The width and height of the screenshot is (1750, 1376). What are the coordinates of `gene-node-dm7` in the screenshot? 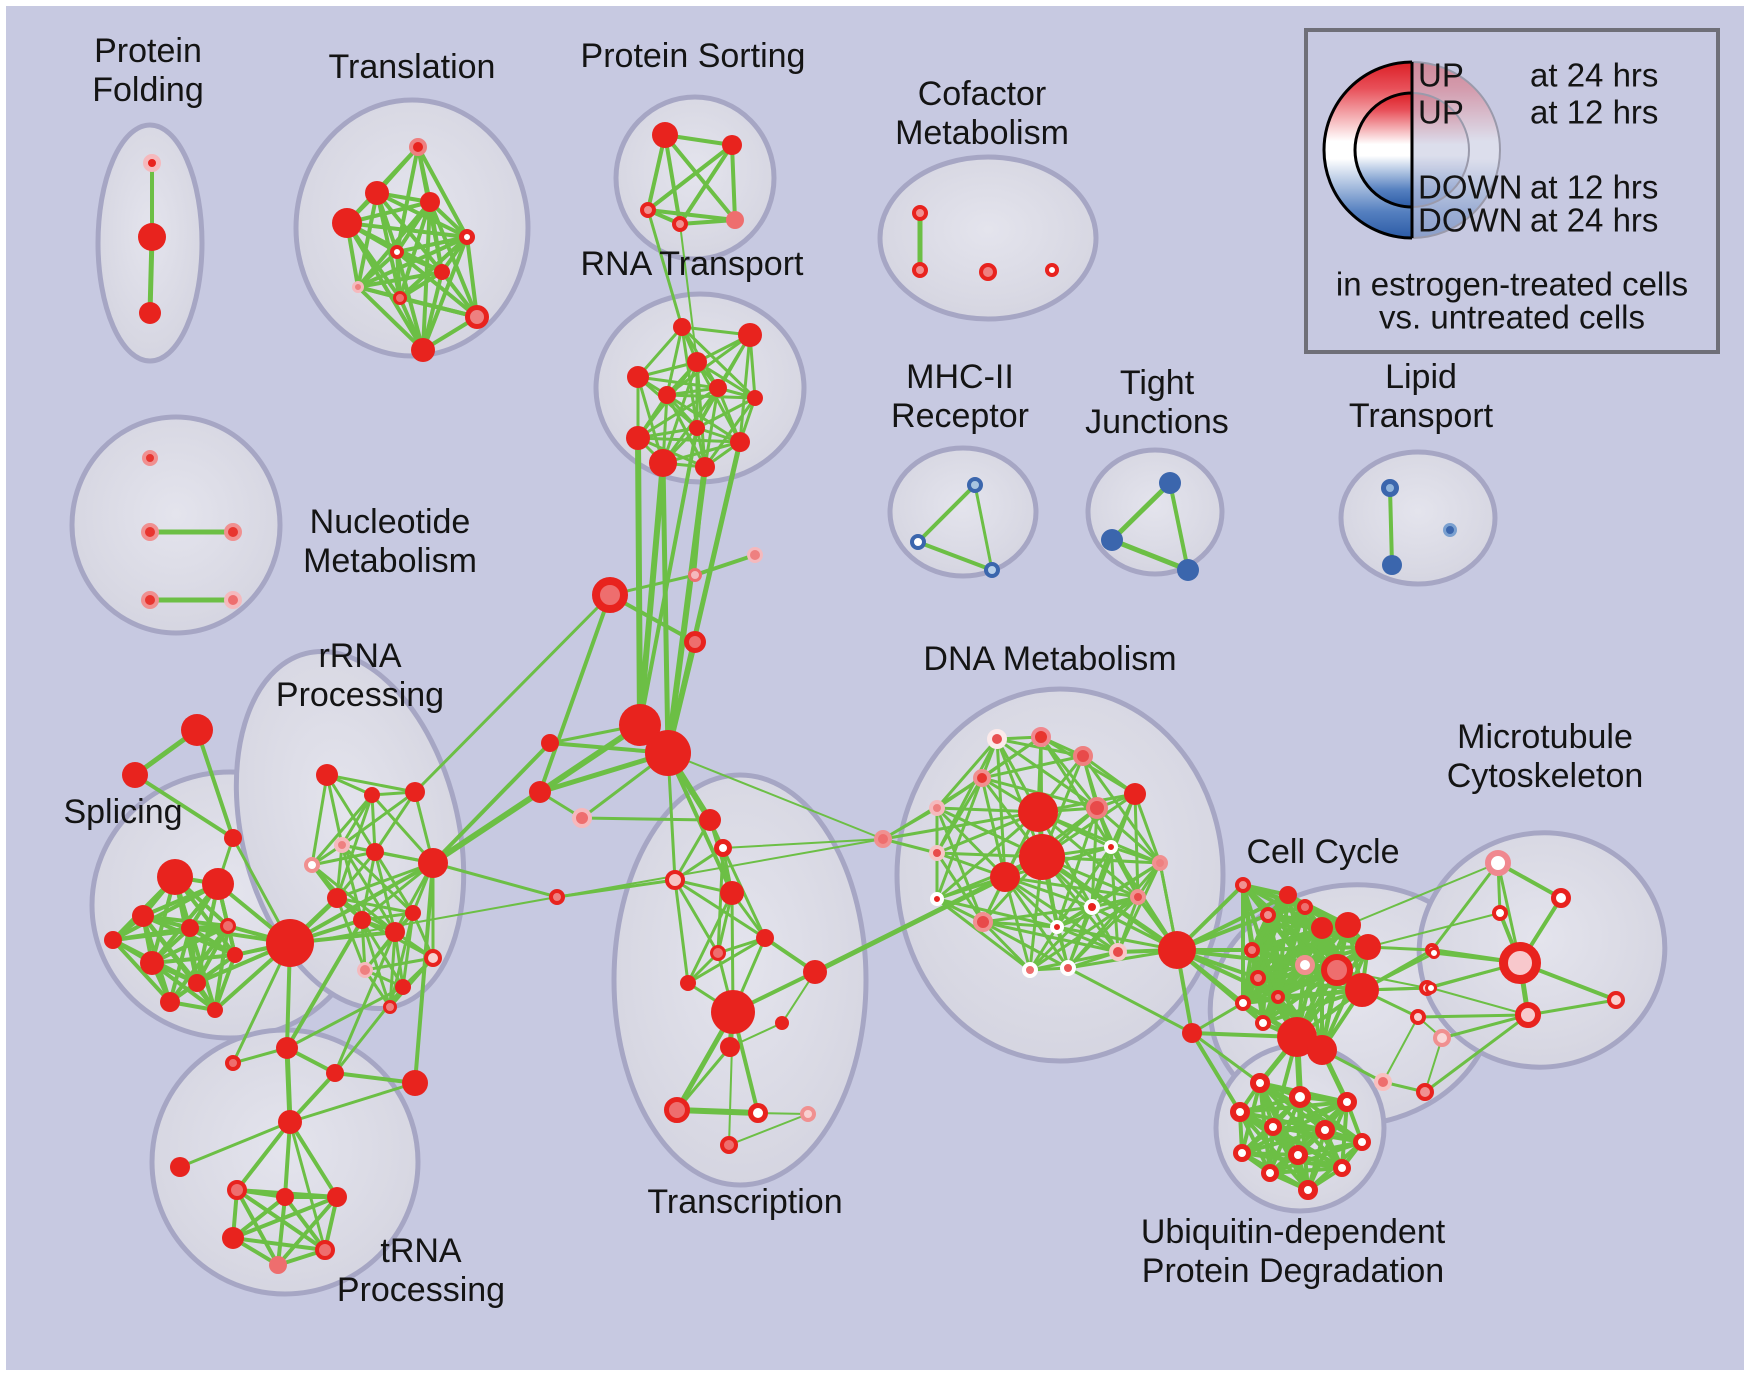 It's located at (1097, 808).